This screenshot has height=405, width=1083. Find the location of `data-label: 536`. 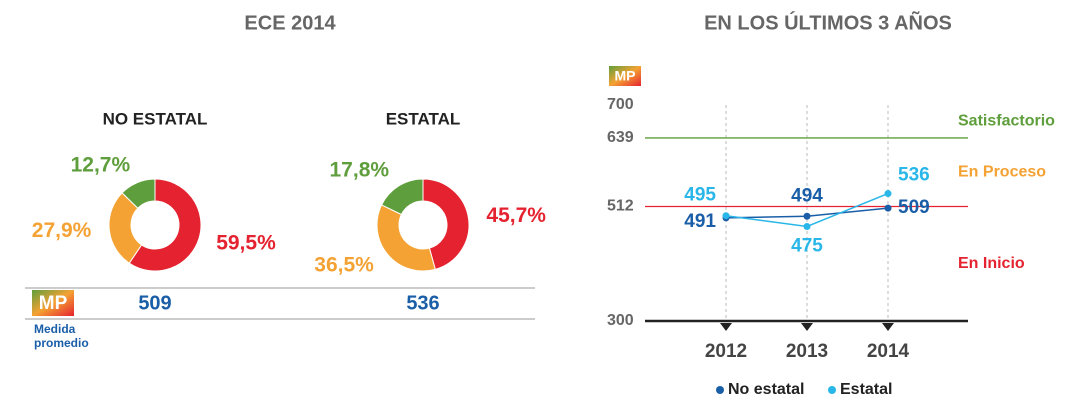

data-label: 536 is located at coordinates (914, 175).